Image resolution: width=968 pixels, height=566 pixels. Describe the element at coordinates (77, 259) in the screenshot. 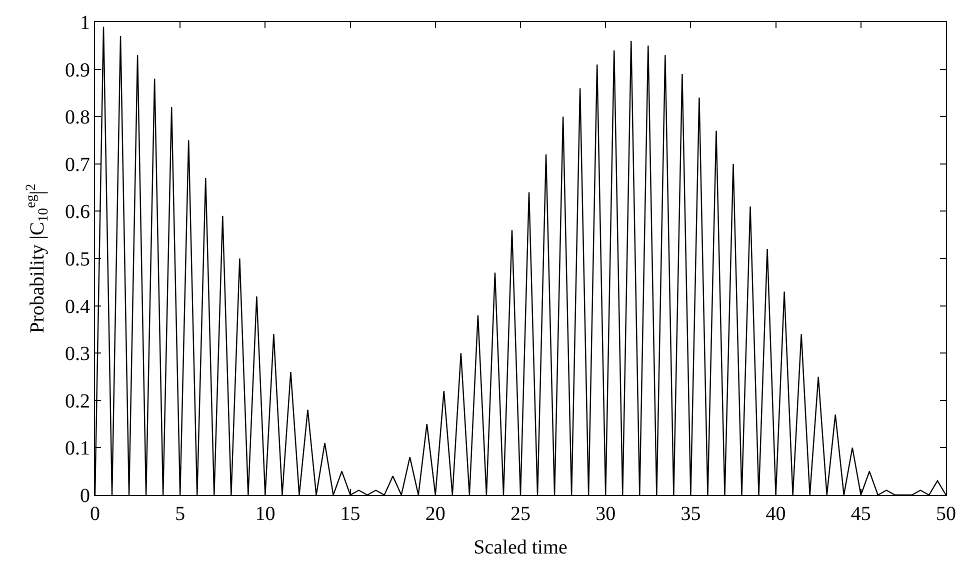

I see `y-tick-label: 0.5` at that location.